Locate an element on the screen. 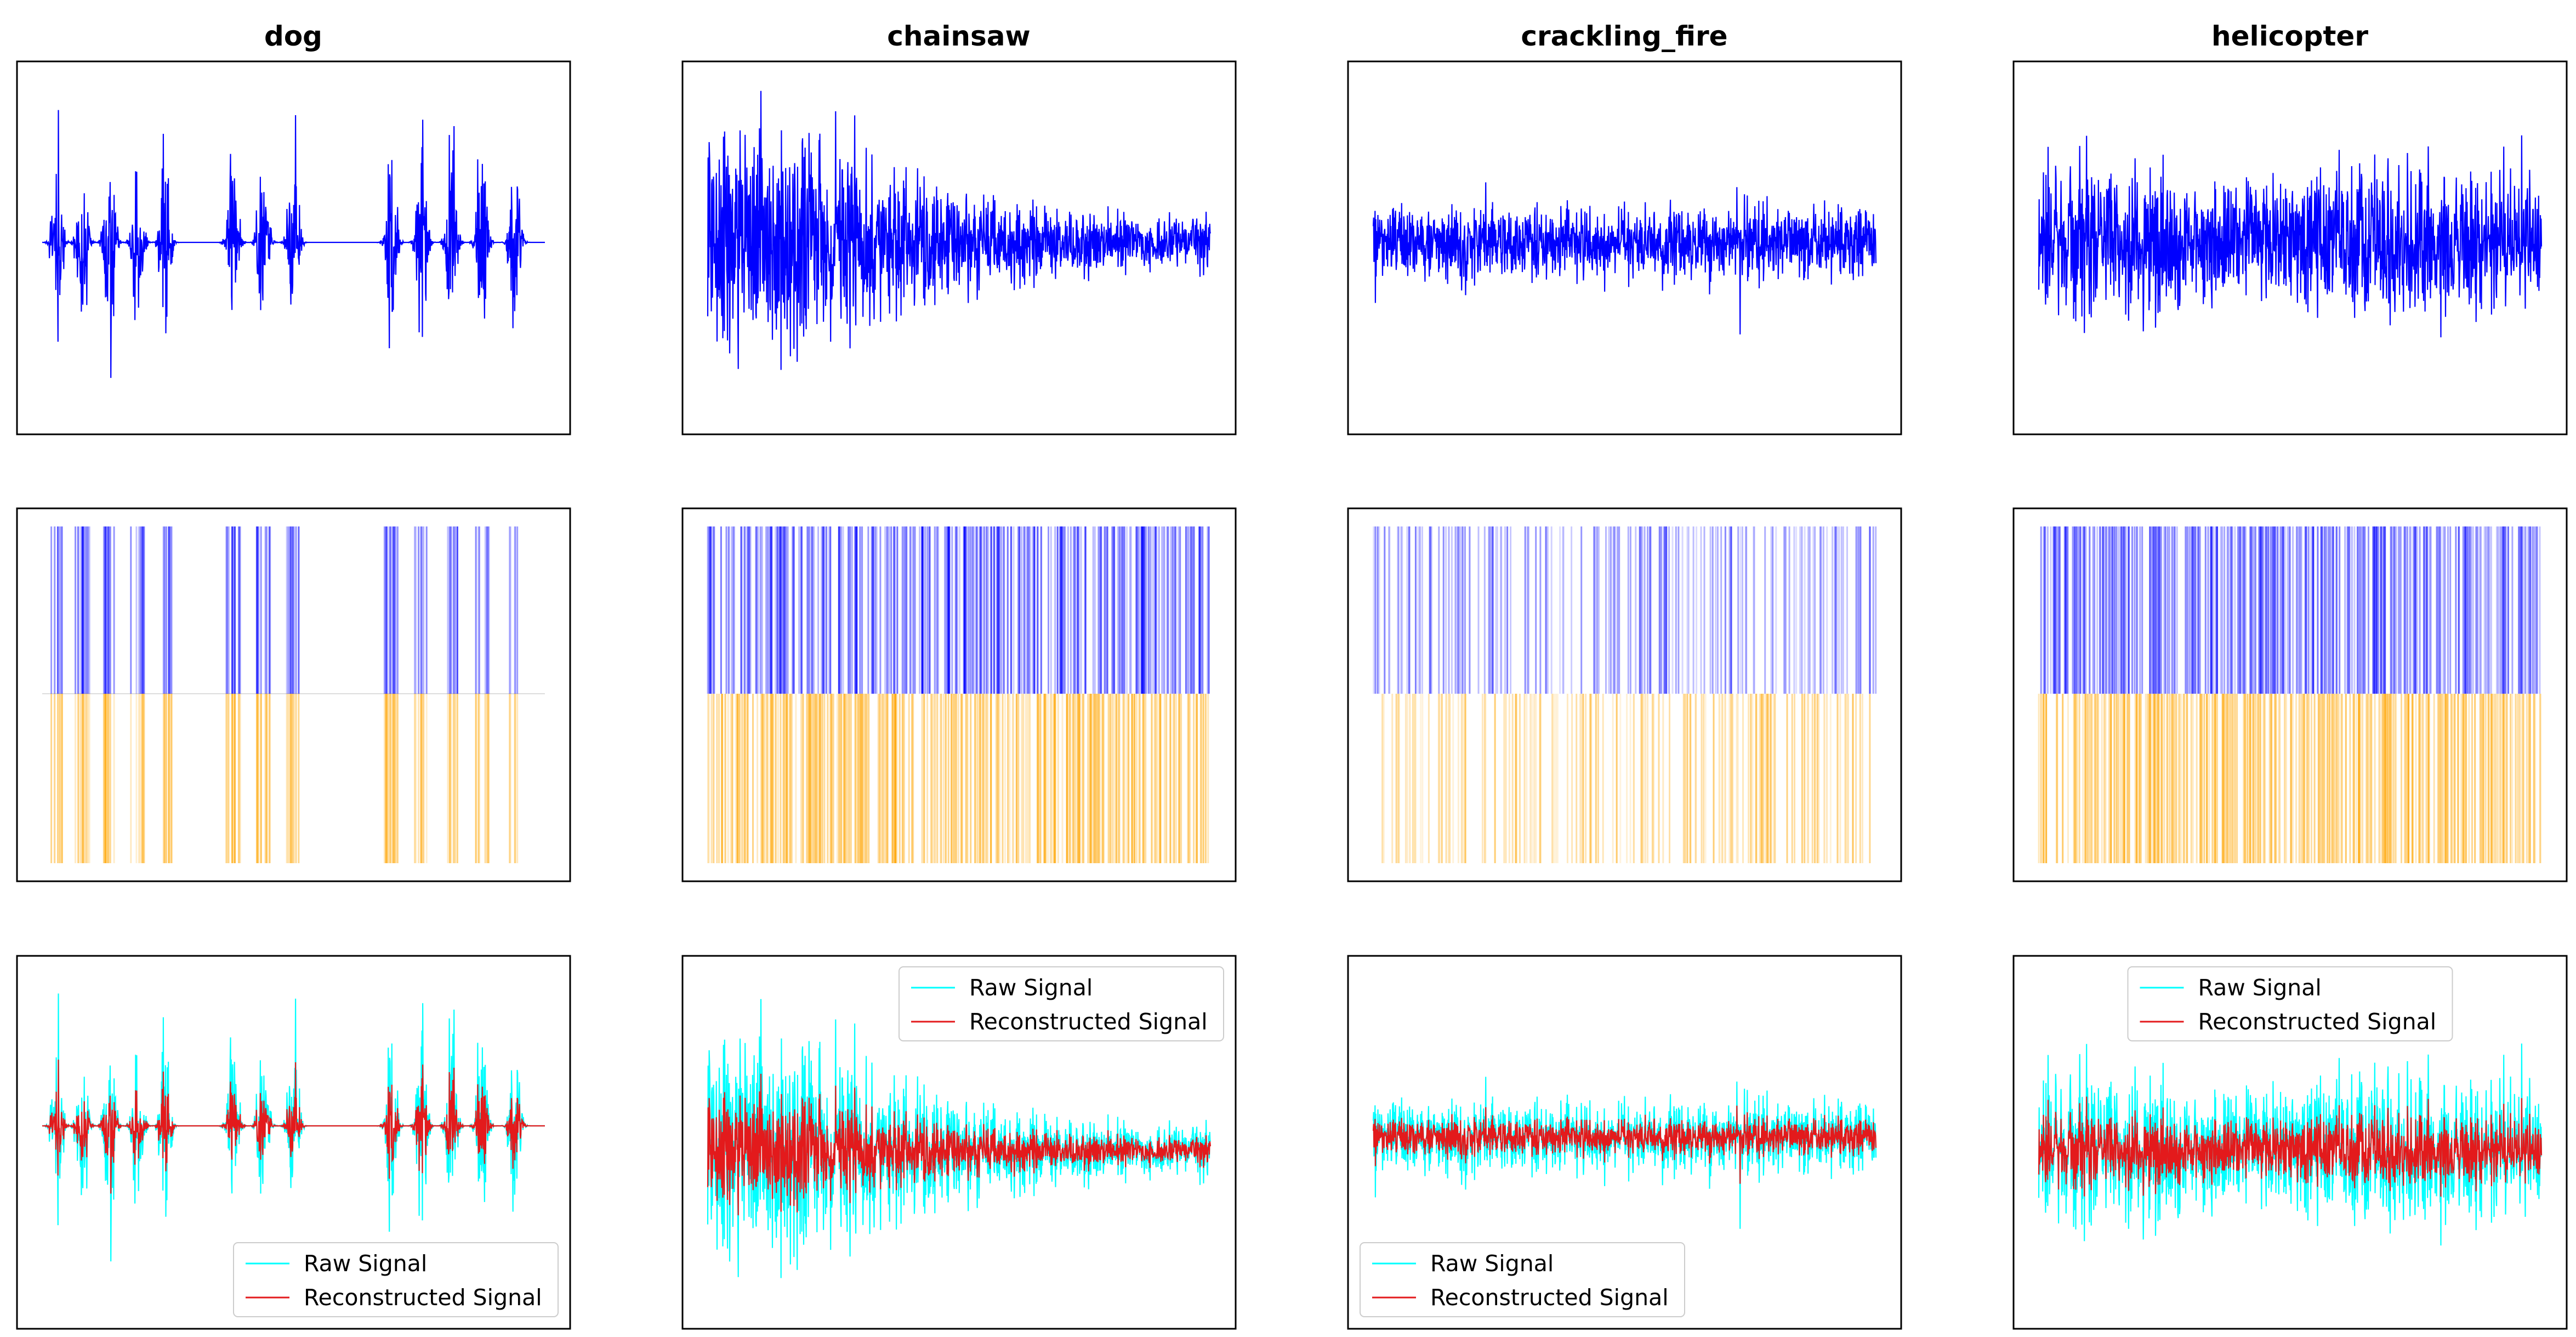  waveform-helicopter is located at coordinates (2290, 237).